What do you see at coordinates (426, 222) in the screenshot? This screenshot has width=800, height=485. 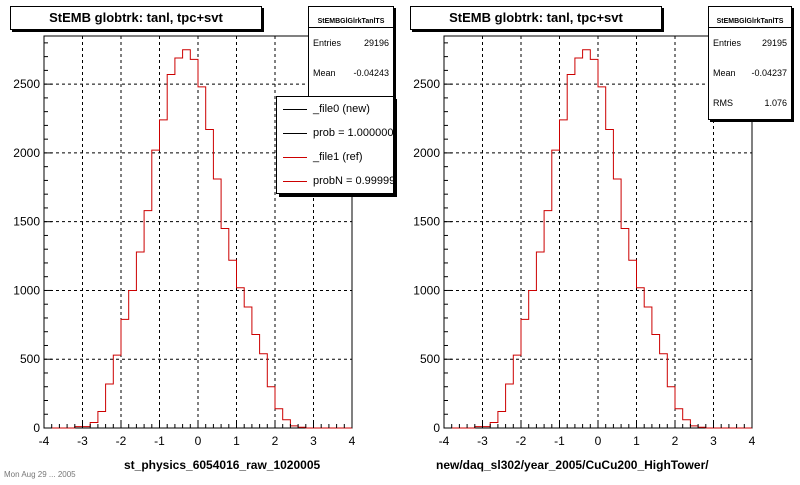 I see `right-y-tick-label: 1500` at bounding box center [426, 222].